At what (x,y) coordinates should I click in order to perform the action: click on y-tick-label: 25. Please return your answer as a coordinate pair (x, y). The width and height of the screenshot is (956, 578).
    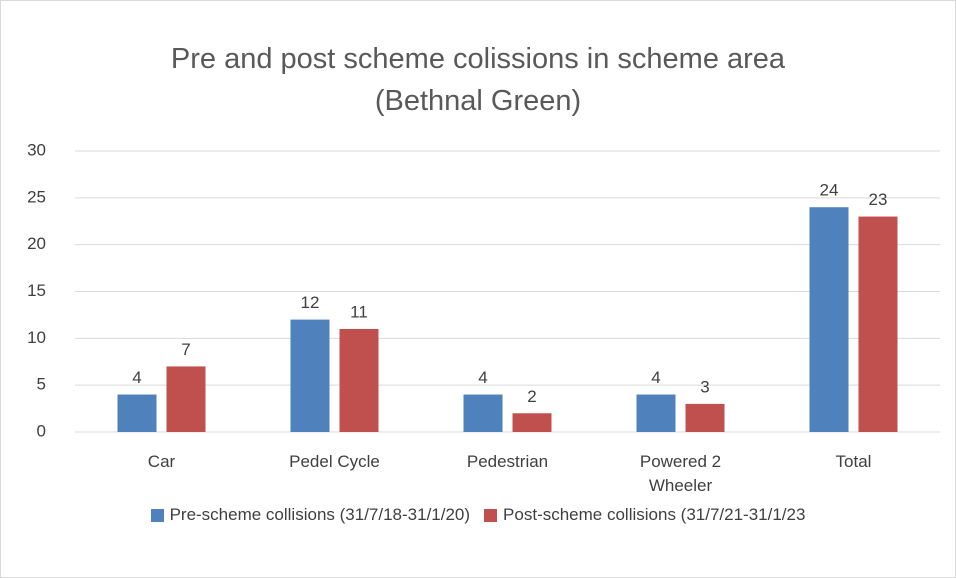
    Looking at the image, I should click on (36, 196).